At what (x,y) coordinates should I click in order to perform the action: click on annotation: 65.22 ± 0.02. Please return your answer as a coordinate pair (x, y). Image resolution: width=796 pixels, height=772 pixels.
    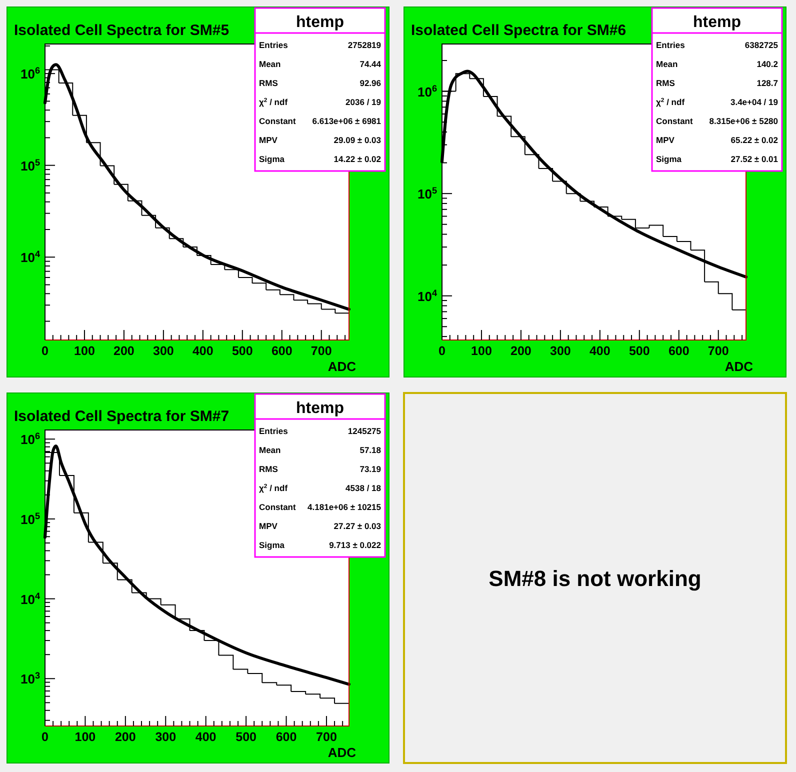
    Looking at the image, I should click on (754, 140).